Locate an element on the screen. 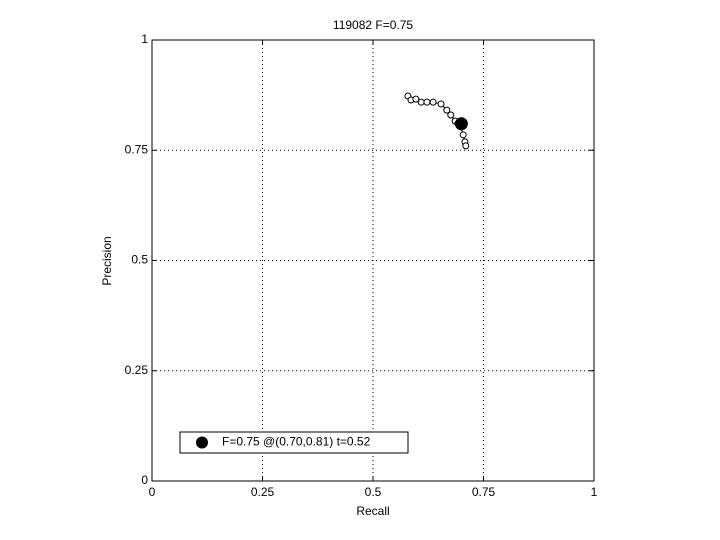  x-axis-label: Recall is located at coordinates (372, 511).